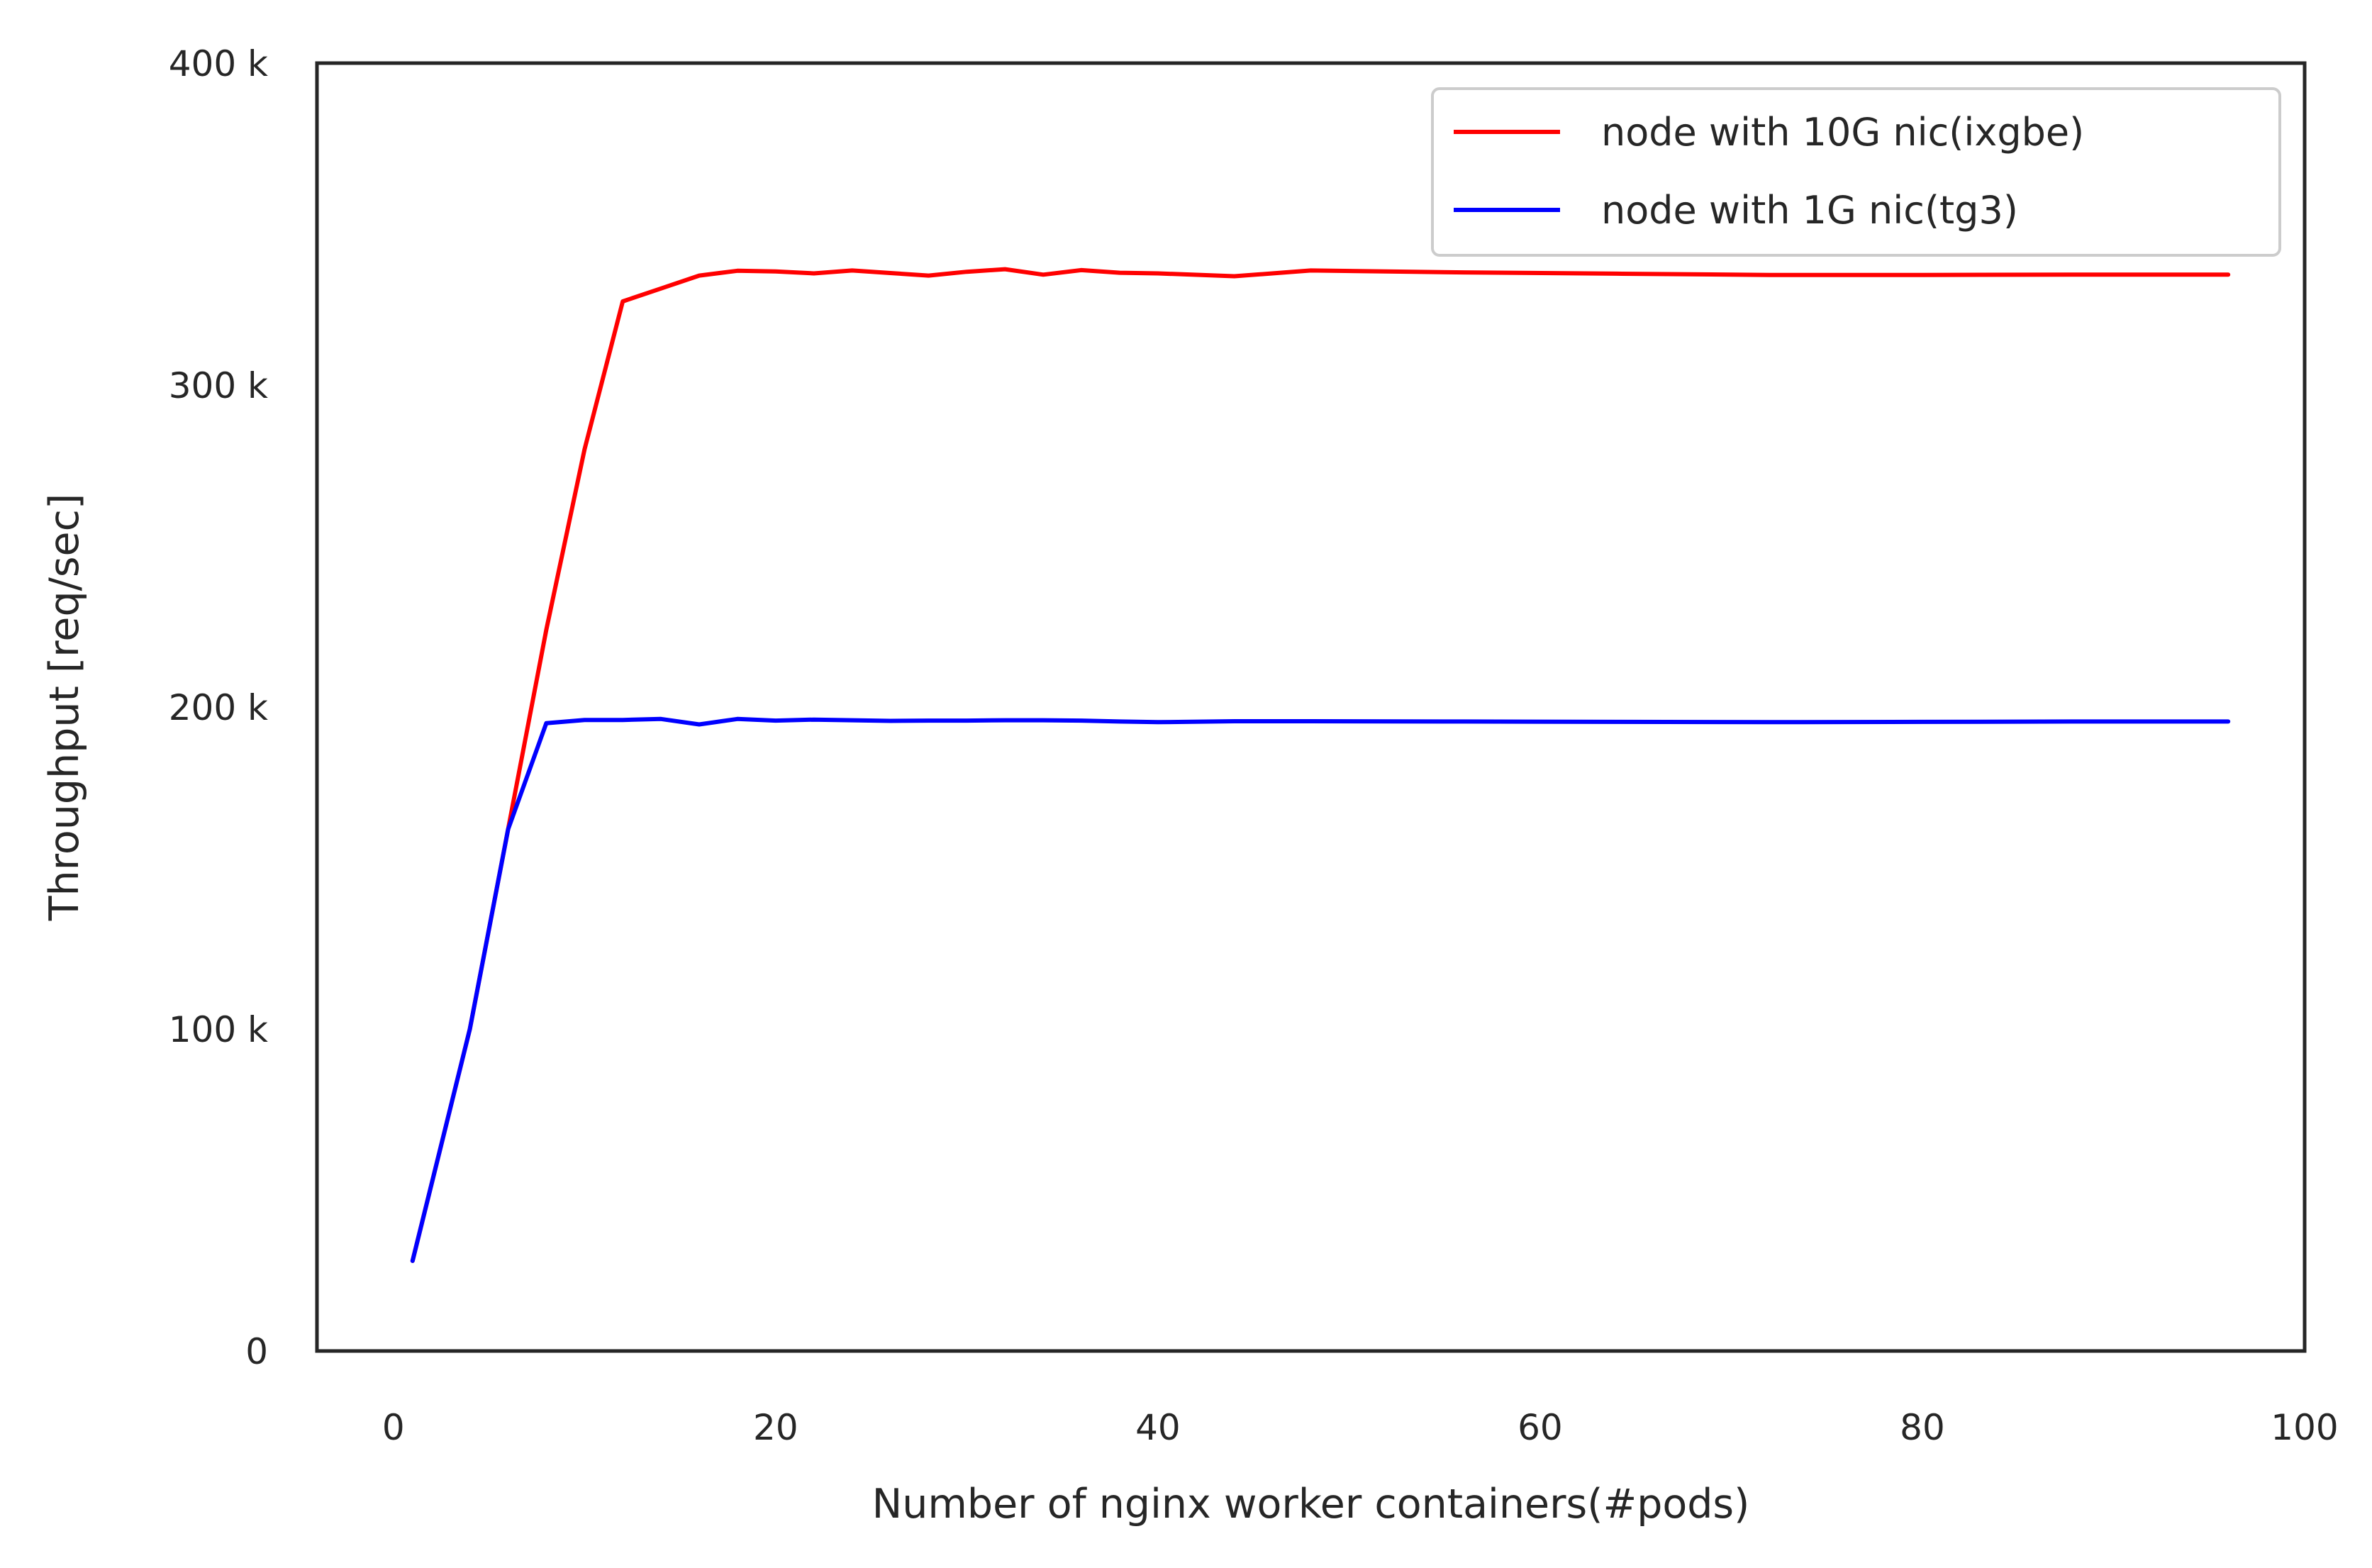 Image resolution: width=2372 pixels, height=1568 pixels. I want to click on legend-label-2: node with 1G nic(tg3), so click(1810, 210).